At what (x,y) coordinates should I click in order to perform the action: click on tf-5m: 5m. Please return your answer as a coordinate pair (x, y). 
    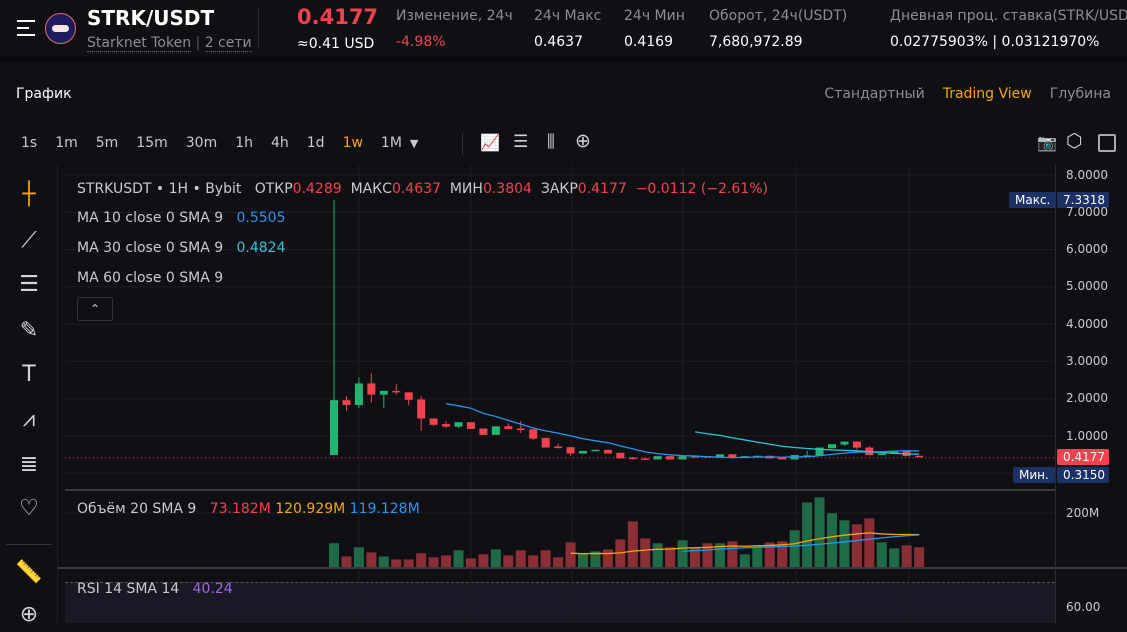
    Looking at the image, I should click on (107, 143).